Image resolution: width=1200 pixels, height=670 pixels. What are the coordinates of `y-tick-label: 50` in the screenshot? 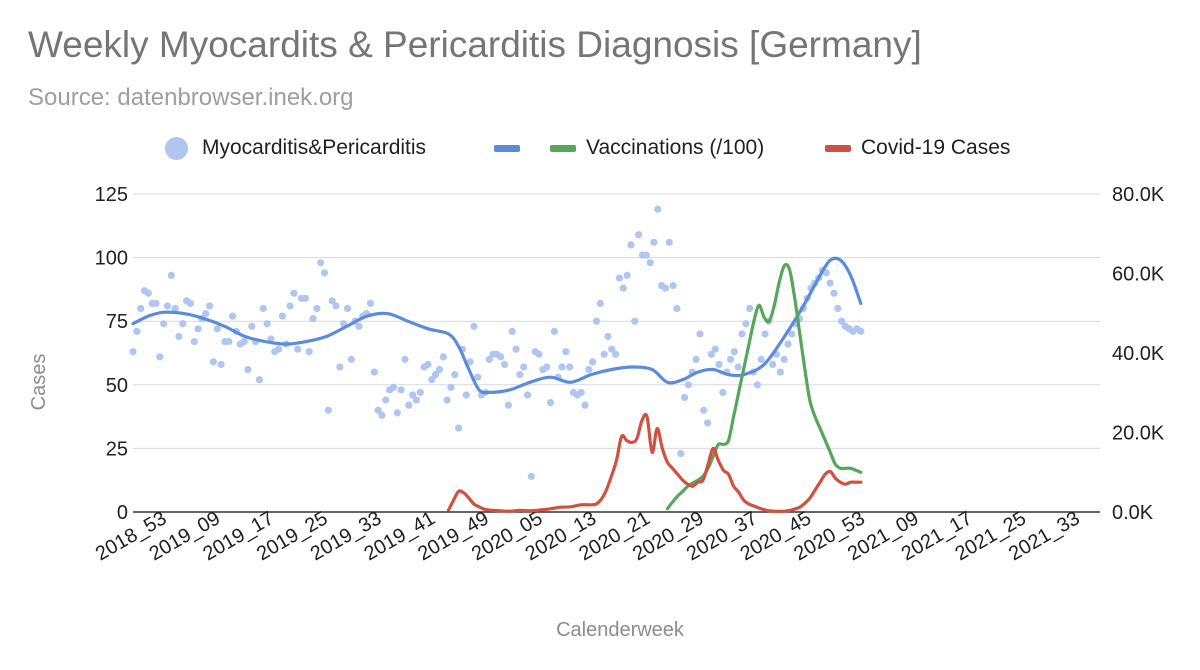 It's located at (117, 386).